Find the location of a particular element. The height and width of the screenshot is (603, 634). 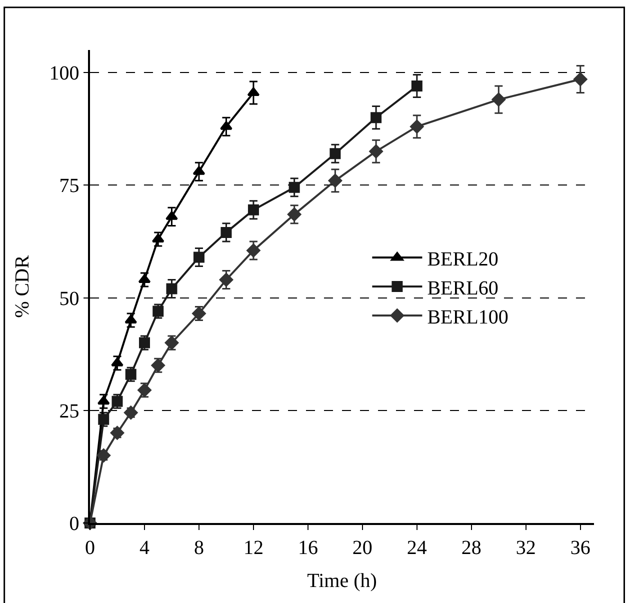

x-tick-label: 4 is located at coordinates (144, 547).